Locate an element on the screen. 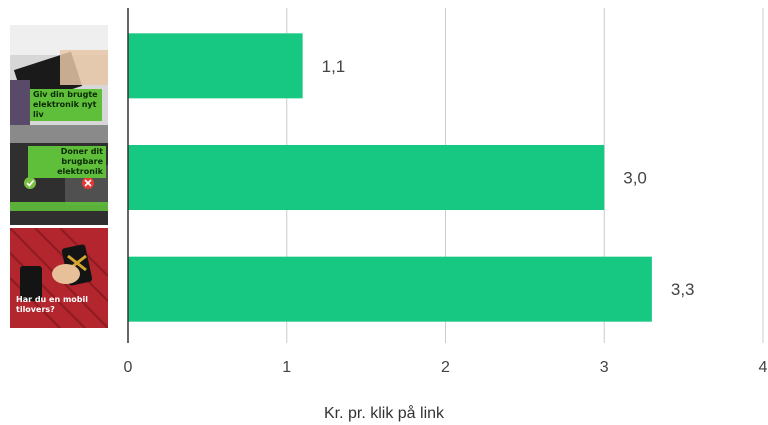 The height and width of the screenshot is (425, 768). x-tick-label: 4 is located at coordinates (763, 367).